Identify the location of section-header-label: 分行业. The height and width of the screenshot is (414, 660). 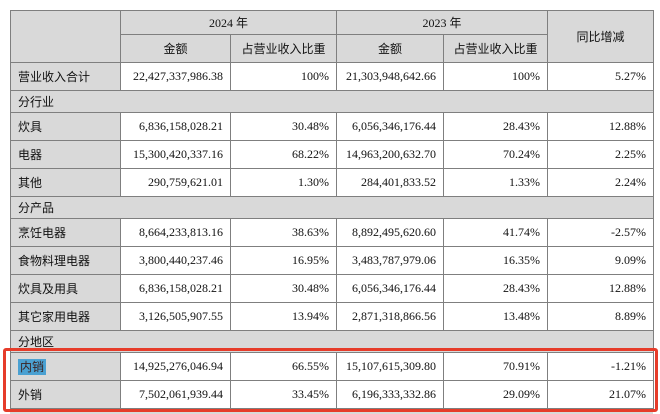
(332, 101).